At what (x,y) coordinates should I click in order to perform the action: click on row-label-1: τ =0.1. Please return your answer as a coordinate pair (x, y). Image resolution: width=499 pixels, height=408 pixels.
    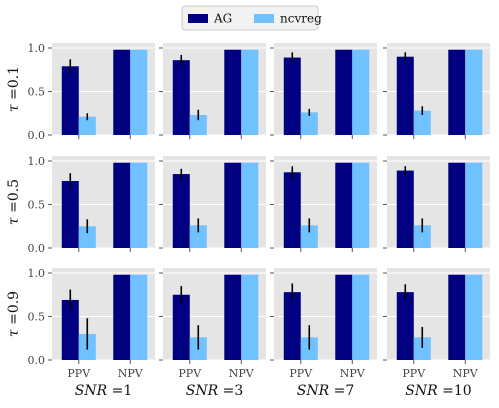
    Looking at the image, I should click on (14, 89).